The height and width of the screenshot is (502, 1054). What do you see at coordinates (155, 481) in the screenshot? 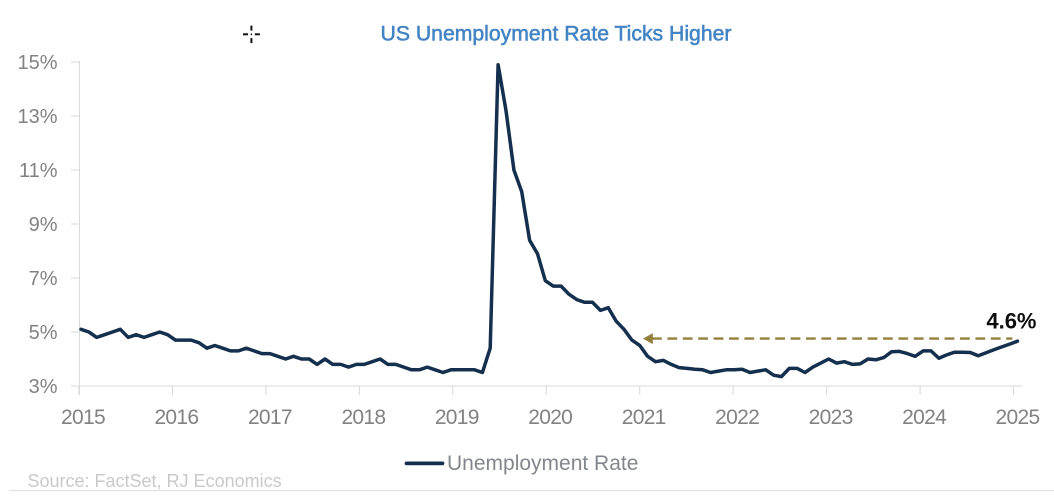
I see `svg-text: Source: FactSet, RJ Economics` at bounding box center [155, 481].